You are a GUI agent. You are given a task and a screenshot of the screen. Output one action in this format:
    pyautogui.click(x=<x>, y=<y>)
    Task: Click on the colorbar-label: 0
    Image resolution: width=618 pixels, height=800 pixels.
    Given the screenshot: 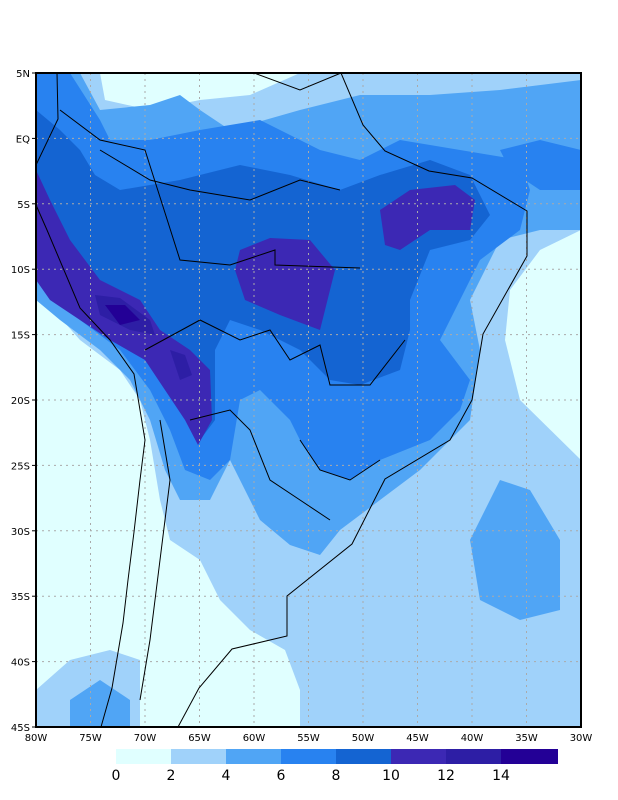 What is the action you would take?
    pyautogui.click(x=116, y=776)
    